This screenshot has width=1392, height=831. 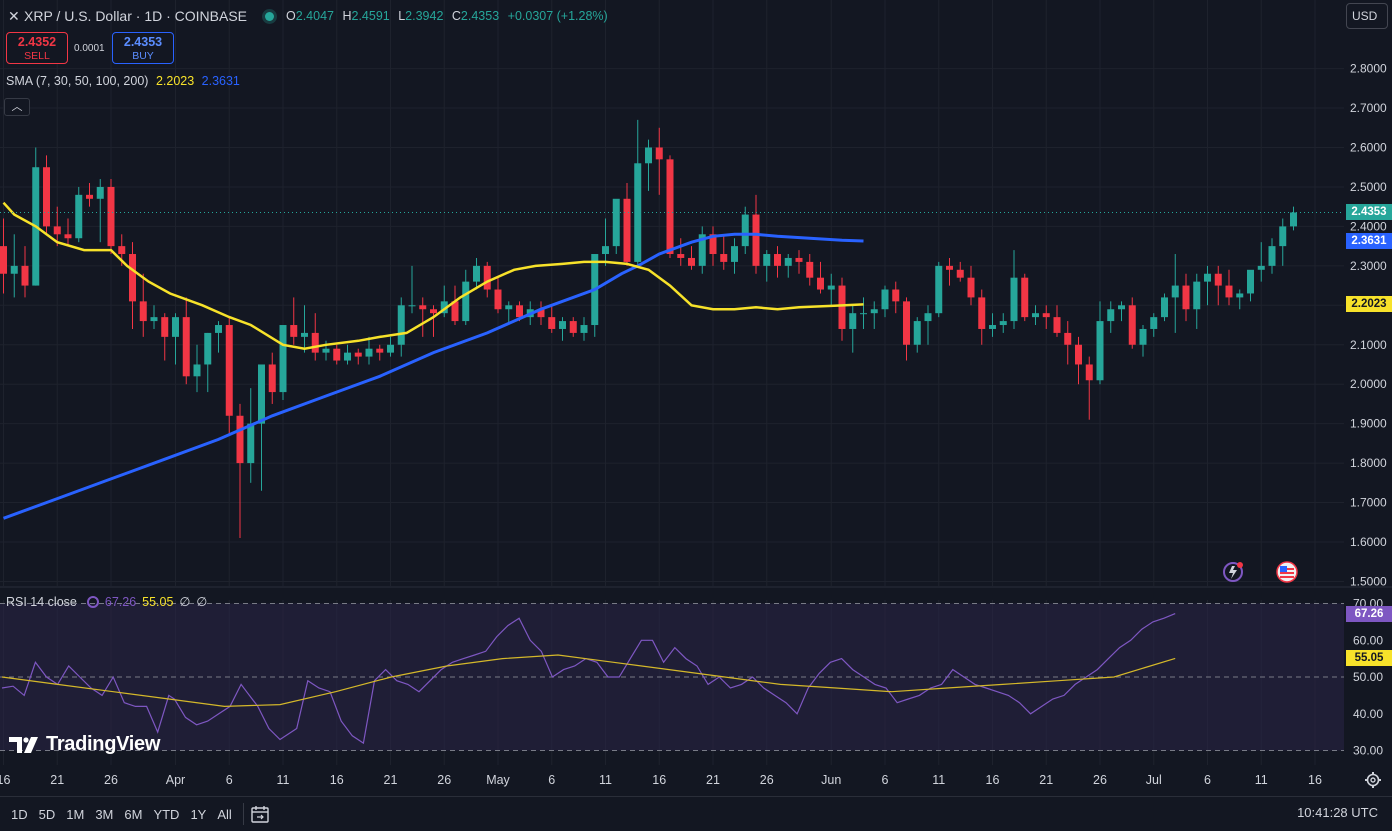 What do you see at coordinates (402, 16) in the screenshot?
I see `ohlc-low-key: L` at bounding box center [402, 16].